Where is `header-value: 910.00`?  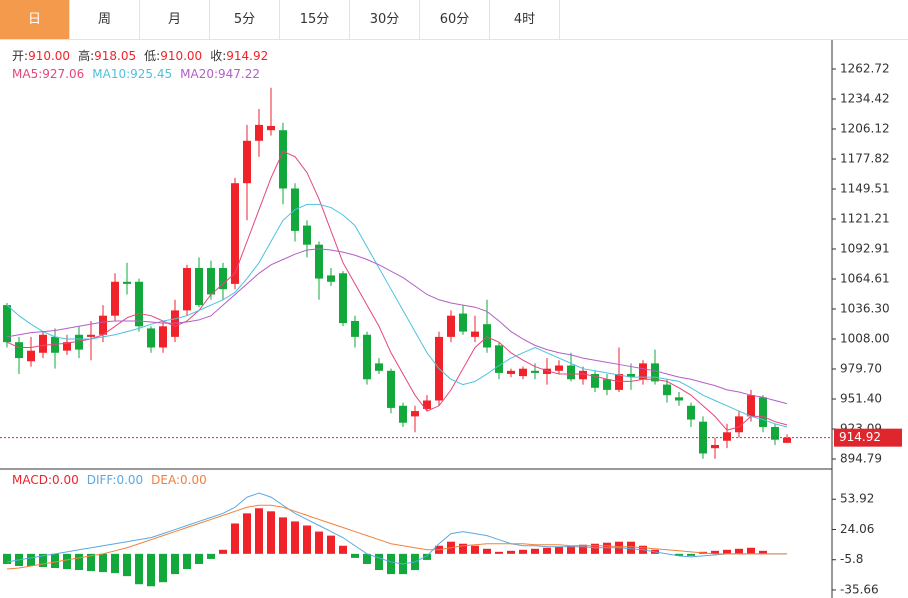 header-value: 910.00 is located at coordinates (181, 56).